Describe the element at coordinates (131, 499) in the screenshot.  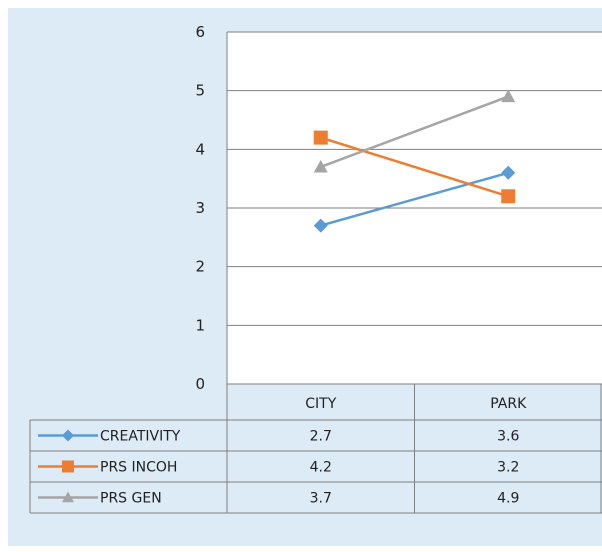
I see `legend-label: PRS GEN` at that location.